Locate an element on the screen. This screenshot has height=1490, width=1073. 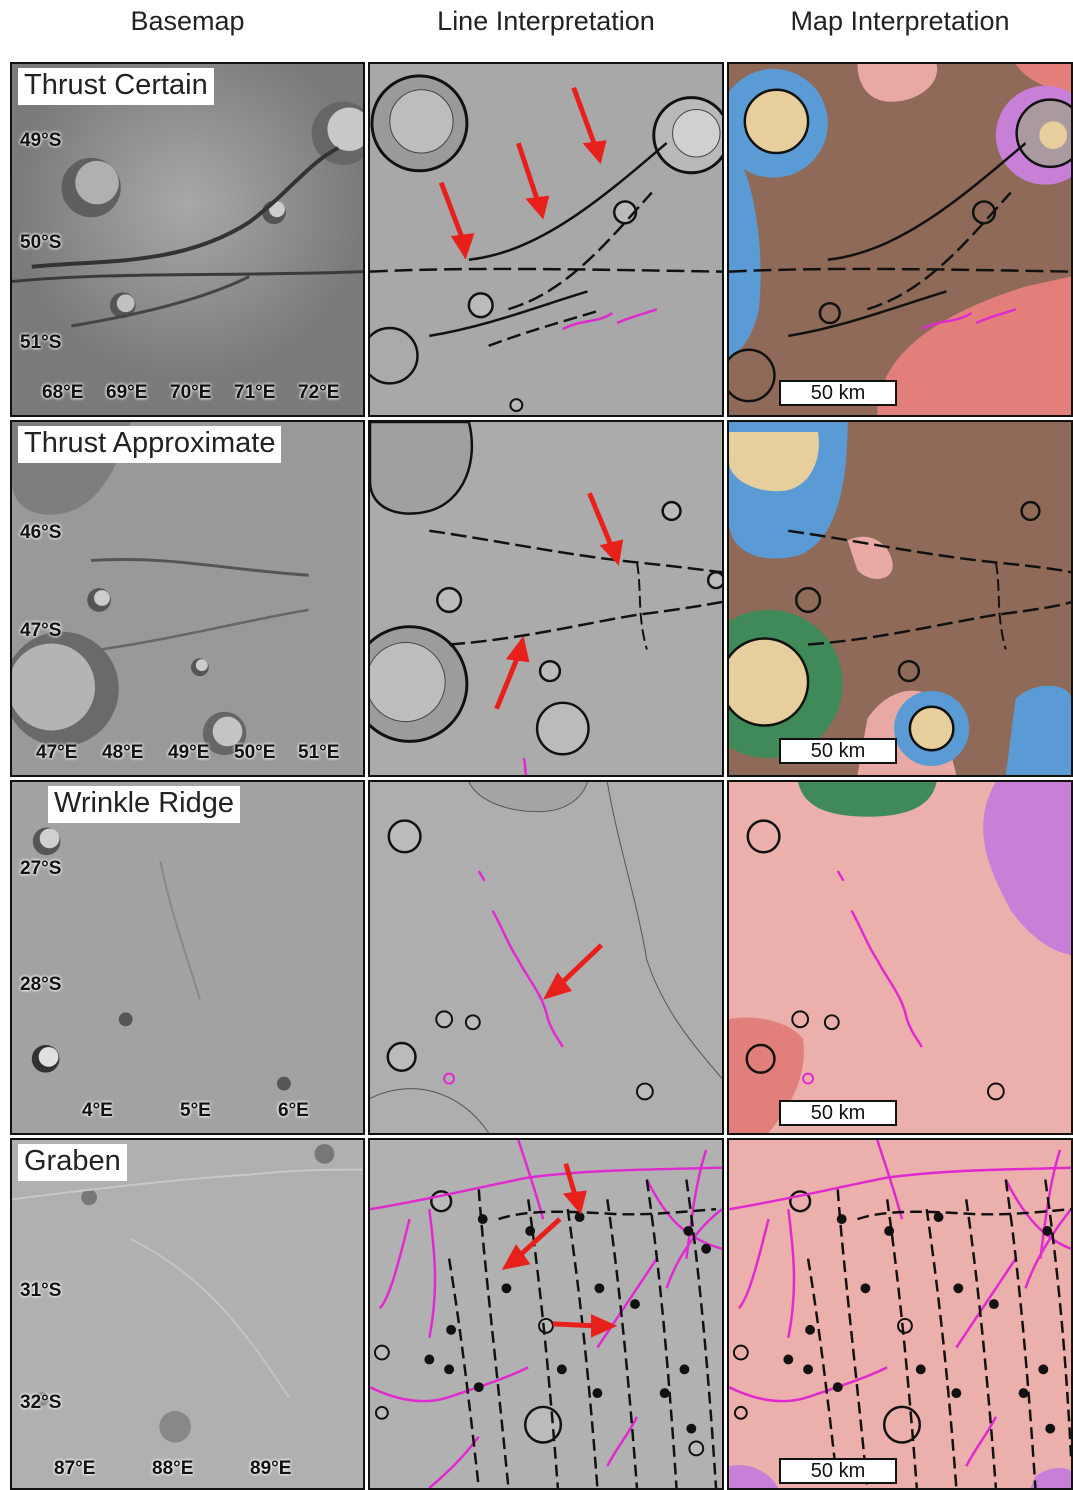
lon-label: 88°E is located at coordinates (173, 1468).